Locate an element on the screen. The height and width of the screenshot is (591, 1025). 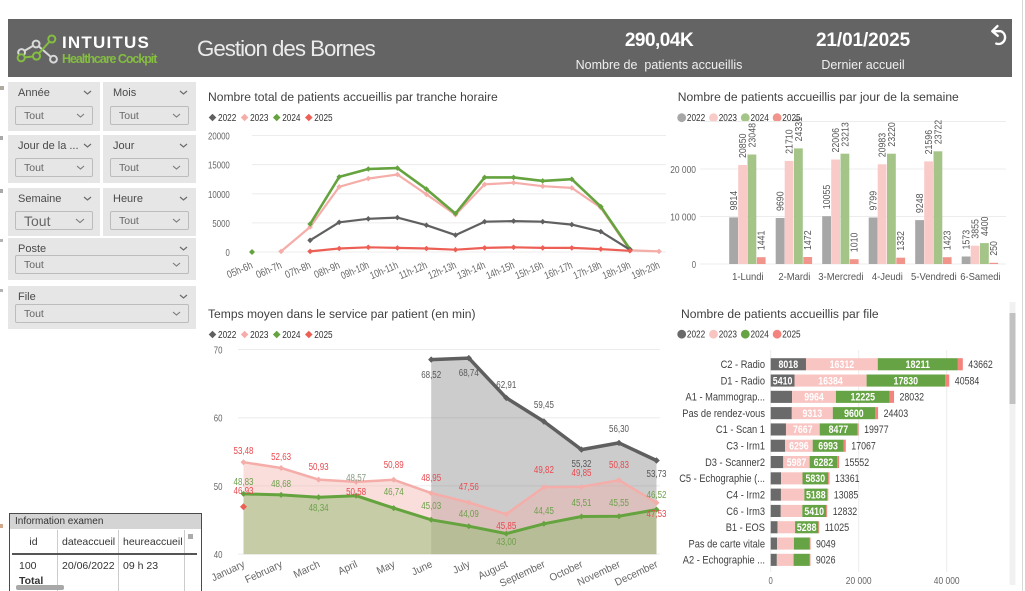
svg-text: May is located at coordinates (386, 567).